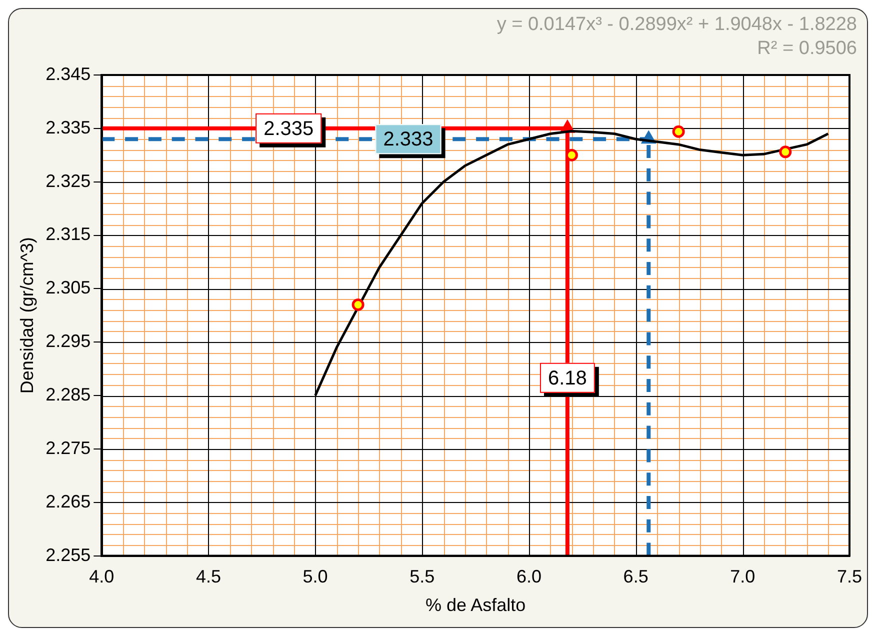 This screenshot has height=637, width=877. I want to click on y-tick-label: 2.295, so click(68, 341).